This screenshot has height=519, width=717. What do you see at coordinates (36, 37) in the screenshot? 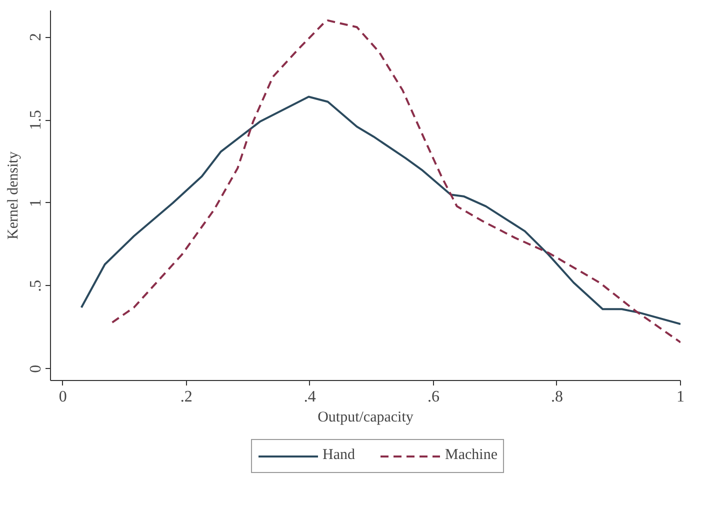
I see `y-tick-label: 2` at bounding box center [36, 37].